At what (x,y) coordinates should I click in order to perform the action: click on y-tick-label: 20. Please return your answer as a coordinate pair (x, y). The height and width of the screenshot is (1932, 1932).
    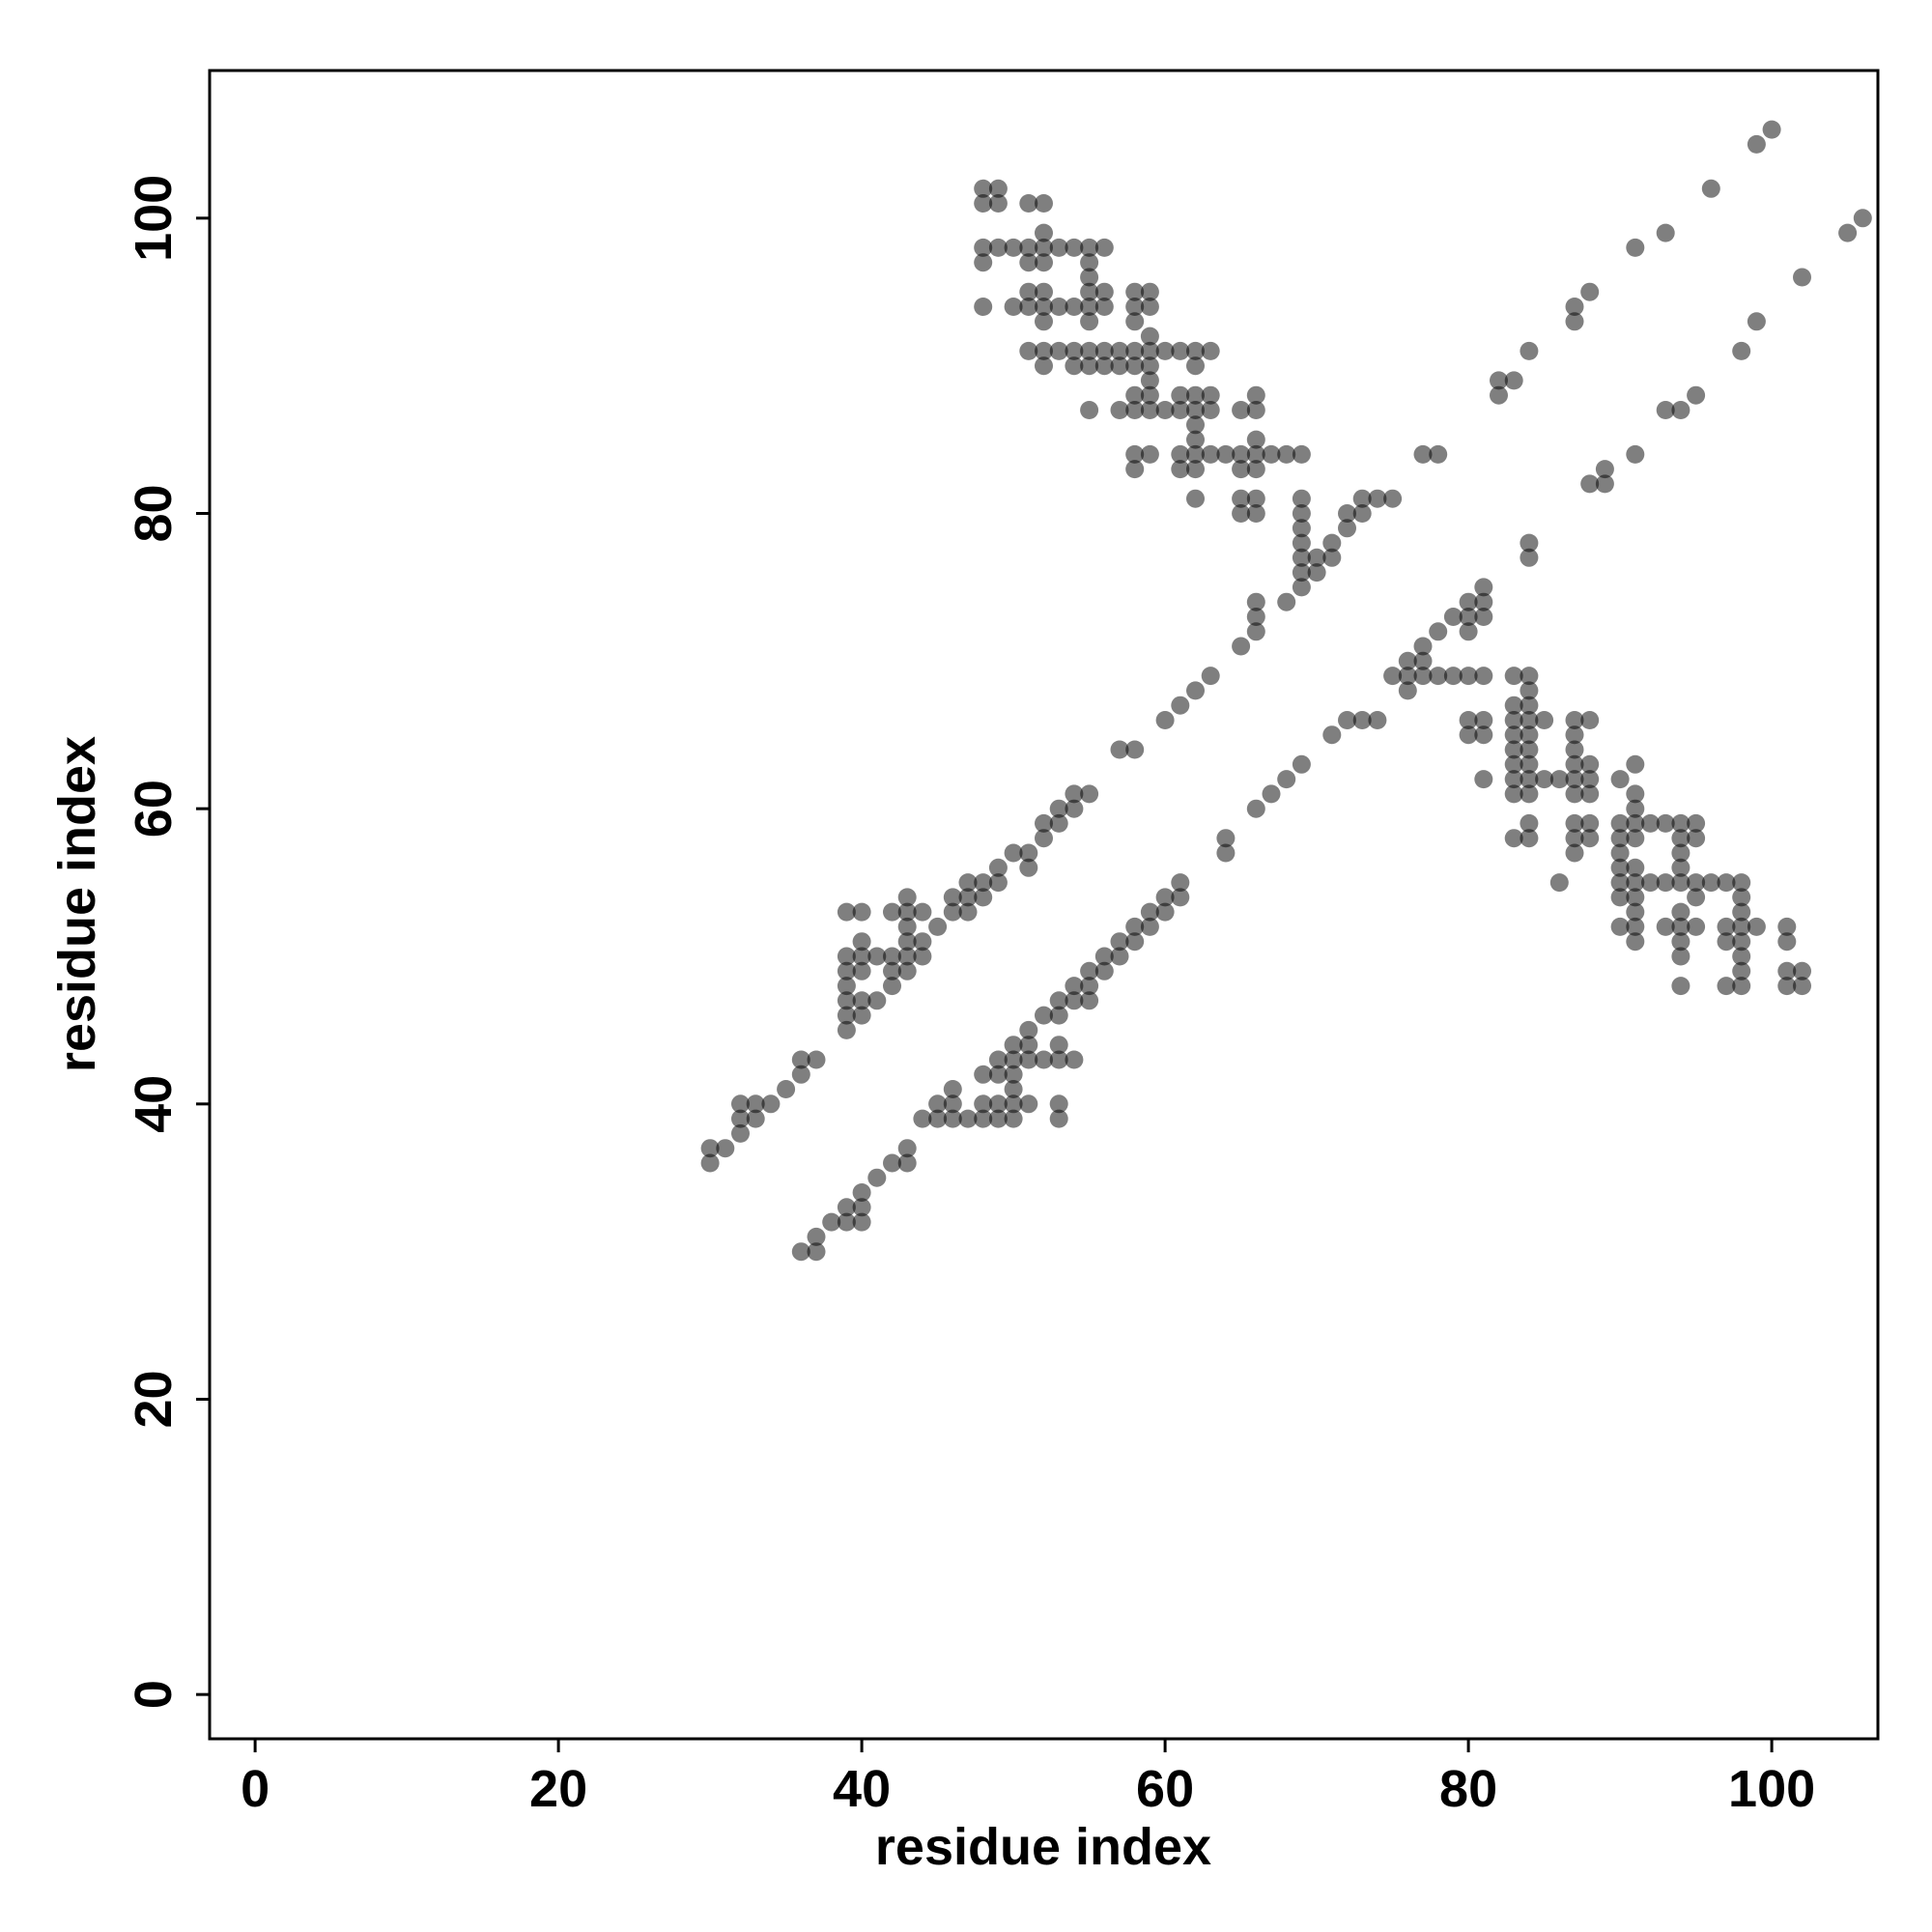
    Looking at the image, I should click on (154, 1399).